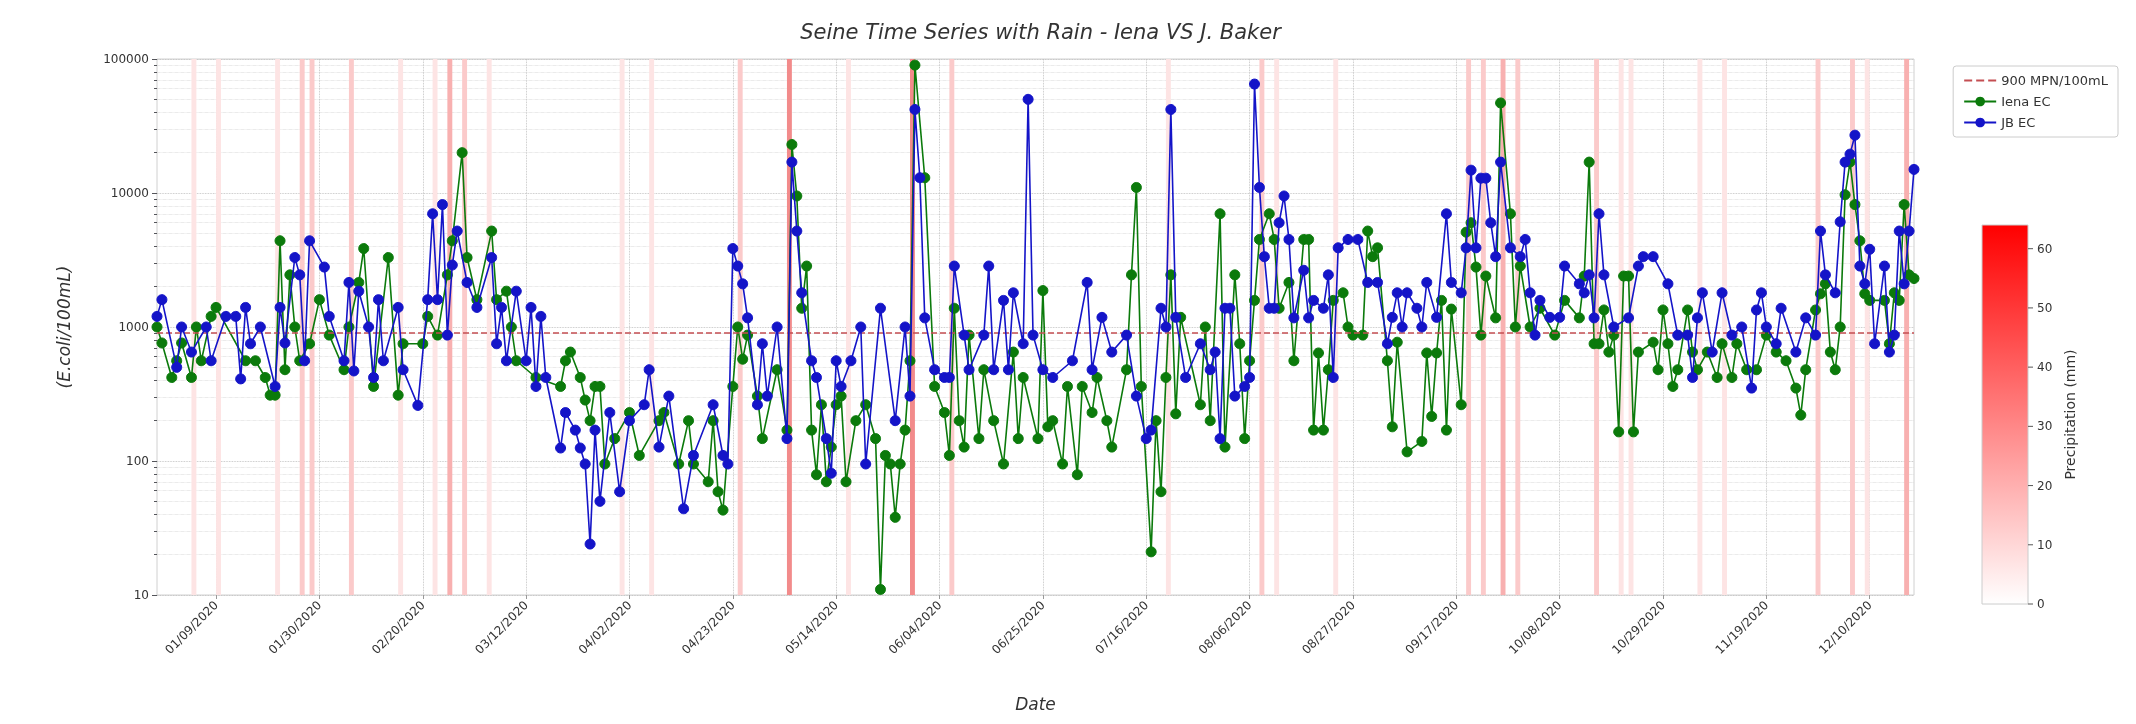 This screenshot has height=724, width=2136. What do you see at coordinates (2055, 80) in the screenshot?
I see `legend-label: 900 MPN/100mL` at bounding box center [2055, 80].